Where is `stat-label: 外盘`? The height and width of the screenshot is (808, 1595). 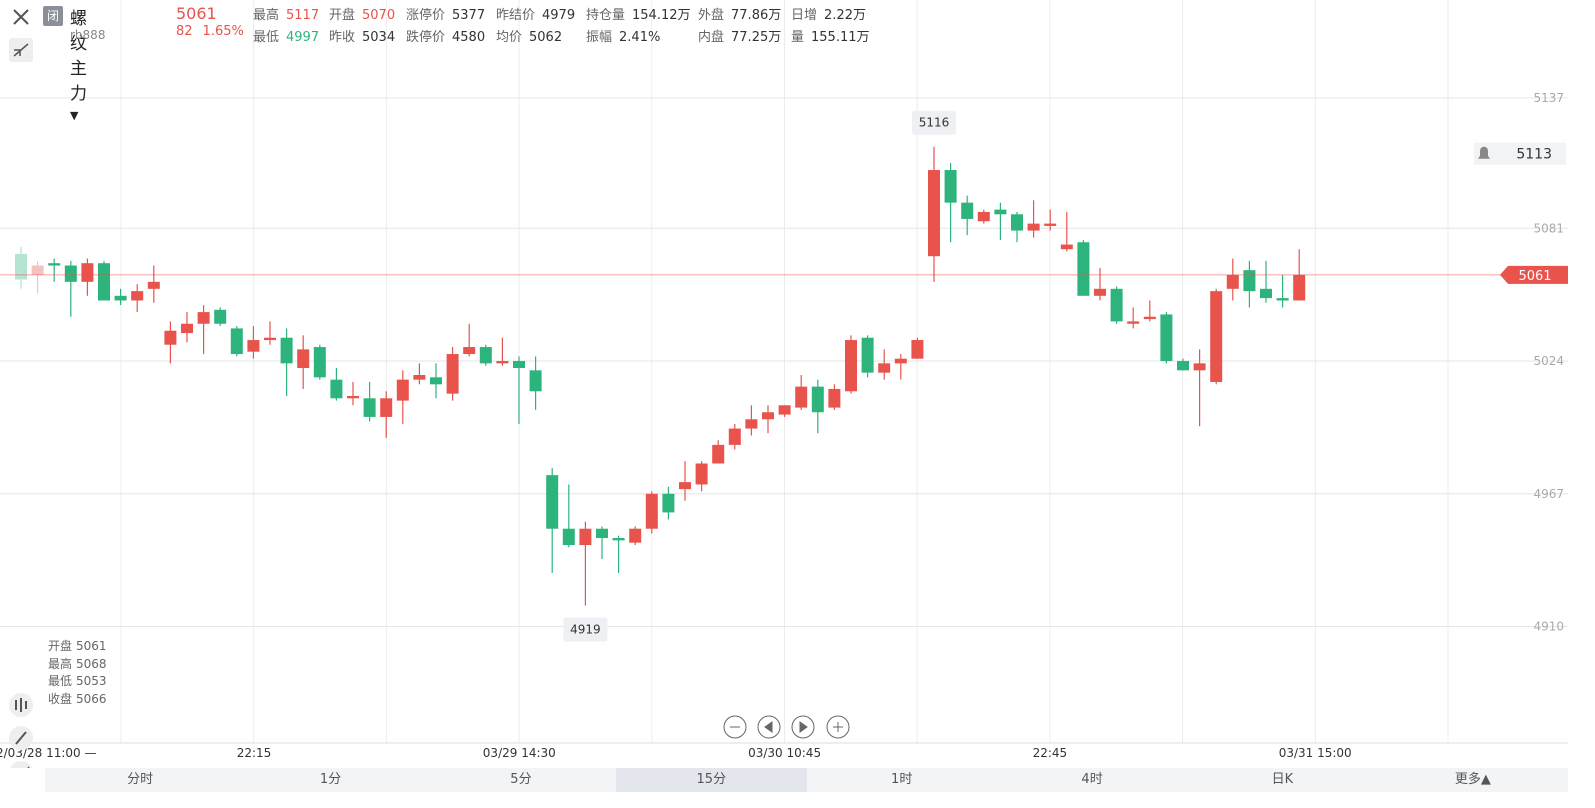 stat-label: 外盘 is located at coordinates (711, 15).